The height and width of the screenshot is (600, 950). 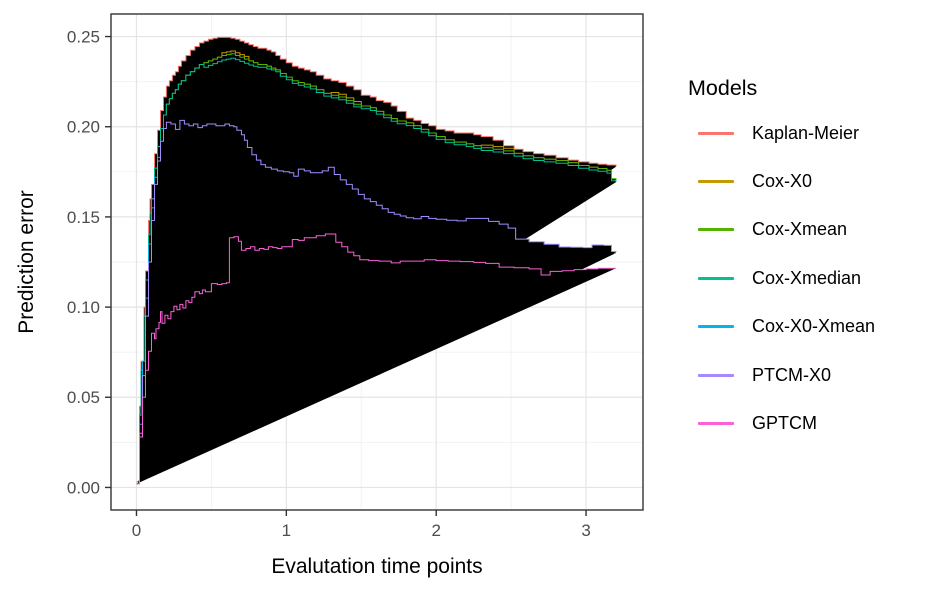 What do you see at coordinates (716, 133) in the screenshot?
I see `legend-key-line-kaplan-meier` at bounding box center [716, 133].